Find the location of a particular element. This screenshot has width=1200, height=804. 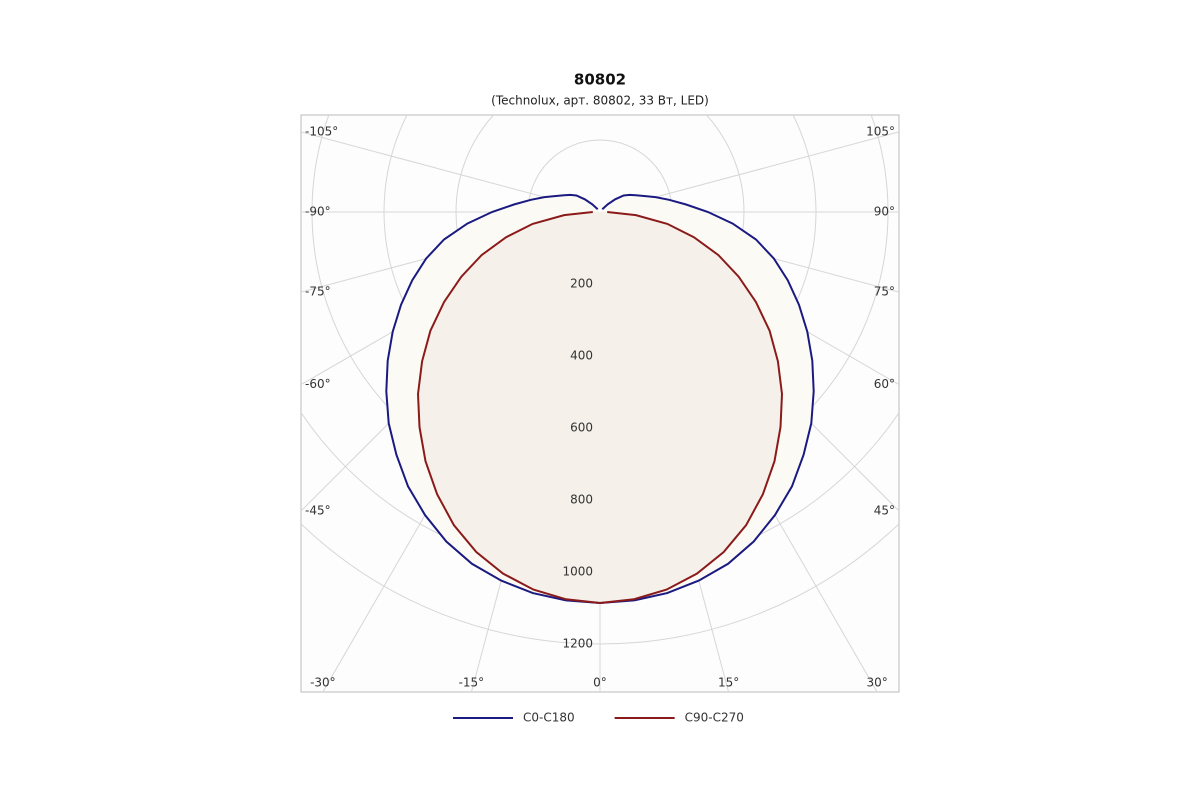

angle-tick-label: 15° is located at coordinates (728, 683).